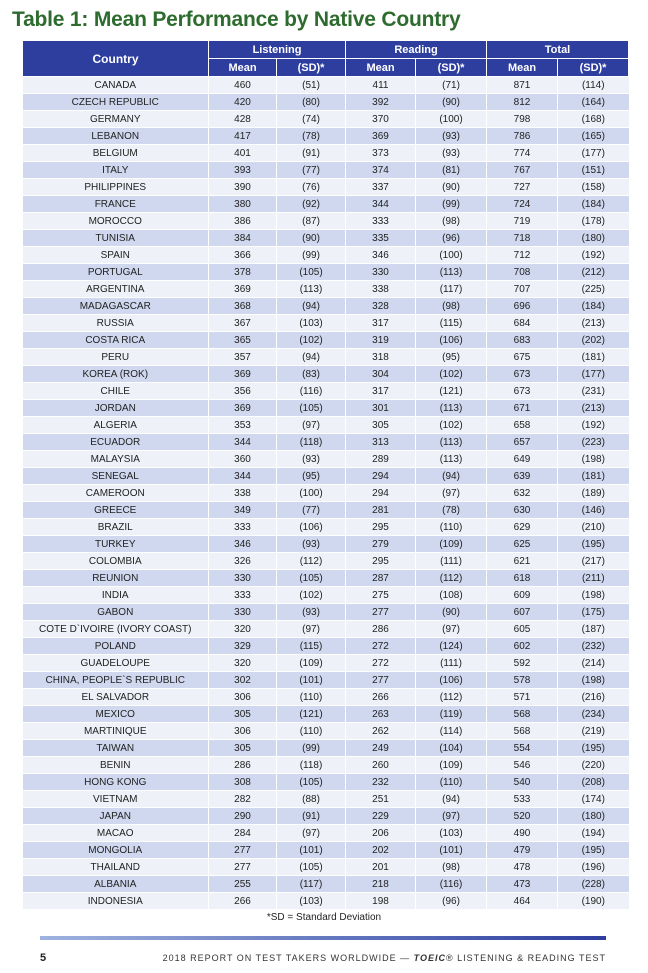  I want to click on table-row: MADAGASCAR 368 (94) 328 (98) 696 (184), so click(325, 306).